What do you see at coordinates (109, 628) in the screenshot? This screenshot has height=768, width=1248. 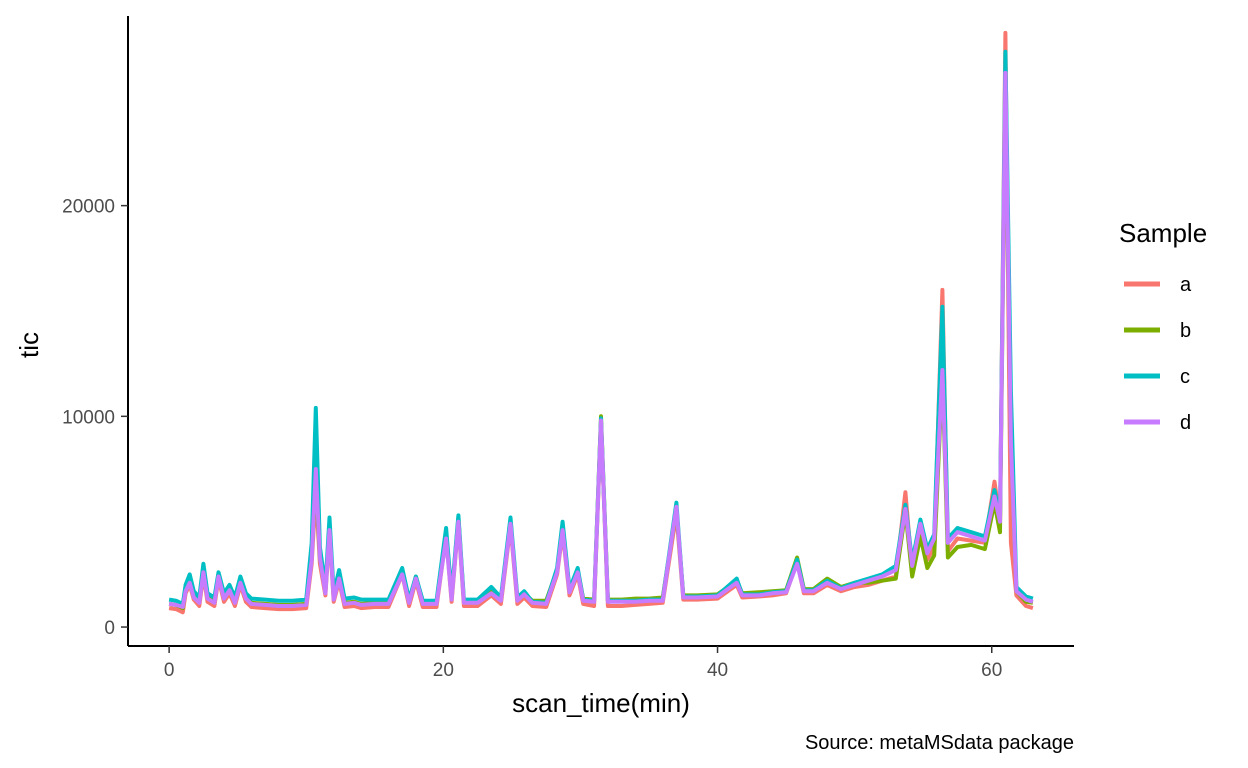 I see `y-tick-label: 0` at bounding box center [109, 628].